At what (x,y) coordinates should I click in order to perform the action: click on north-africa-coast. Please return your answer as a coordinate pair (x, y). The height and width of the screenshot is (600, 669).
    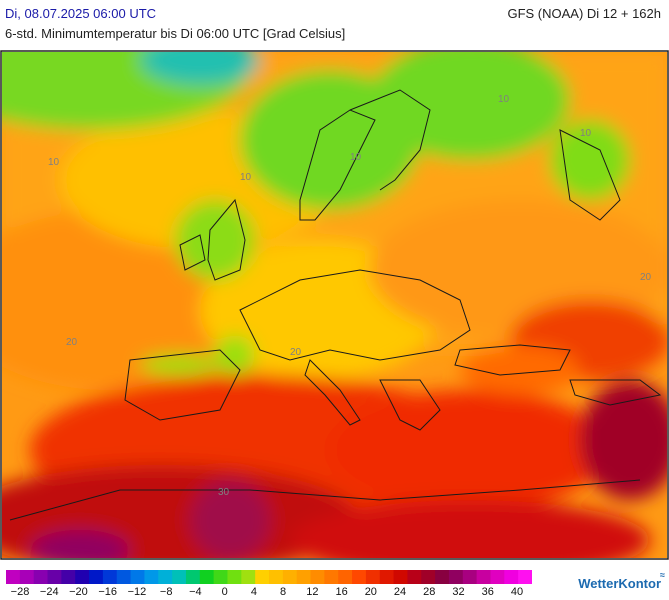
    Looking at the image, I should click on (325, 500).